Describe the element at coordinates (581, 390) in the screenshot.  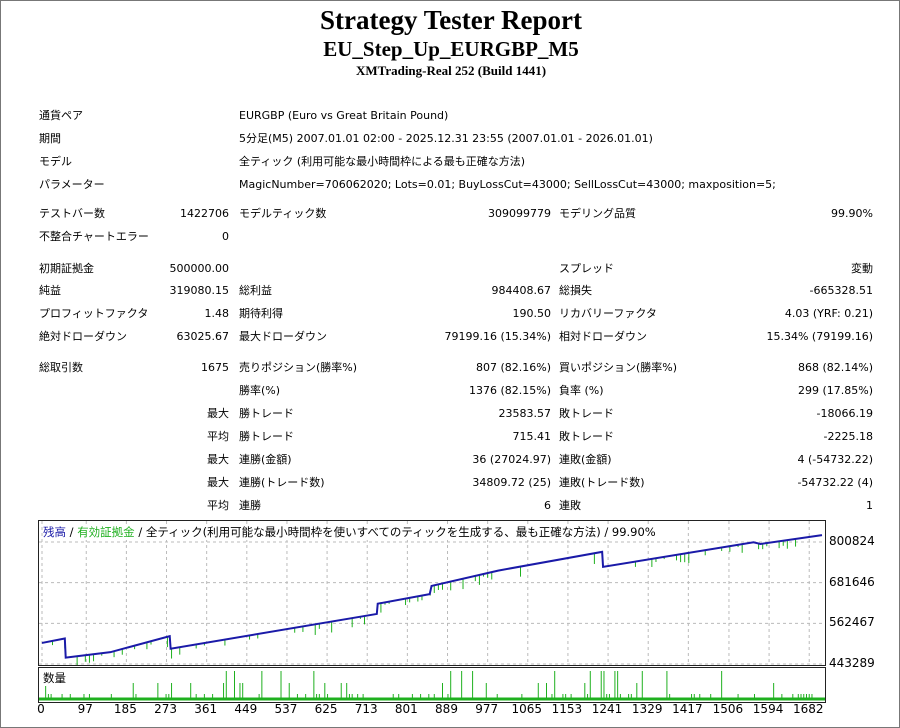
I see `stat-label: 負率 (%)` at that location.